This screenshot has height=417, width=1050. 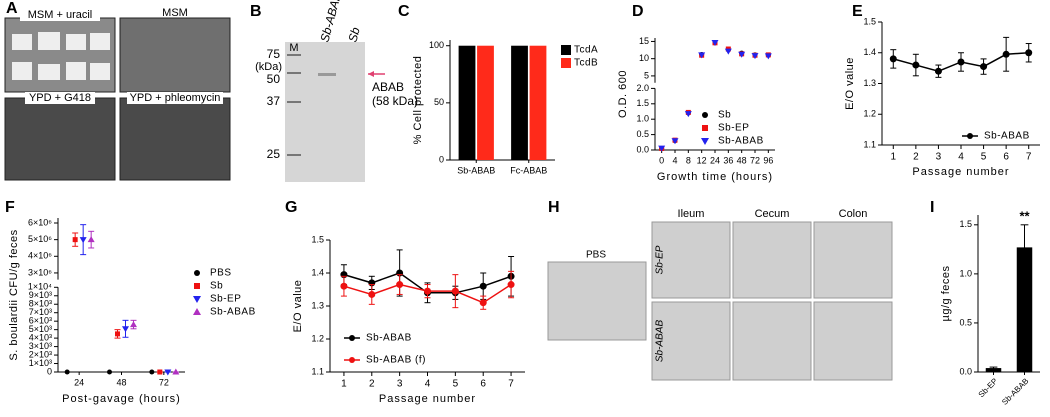 I want to click on x-tick-label: Fc-ABAB, so click(x=528, y=170).